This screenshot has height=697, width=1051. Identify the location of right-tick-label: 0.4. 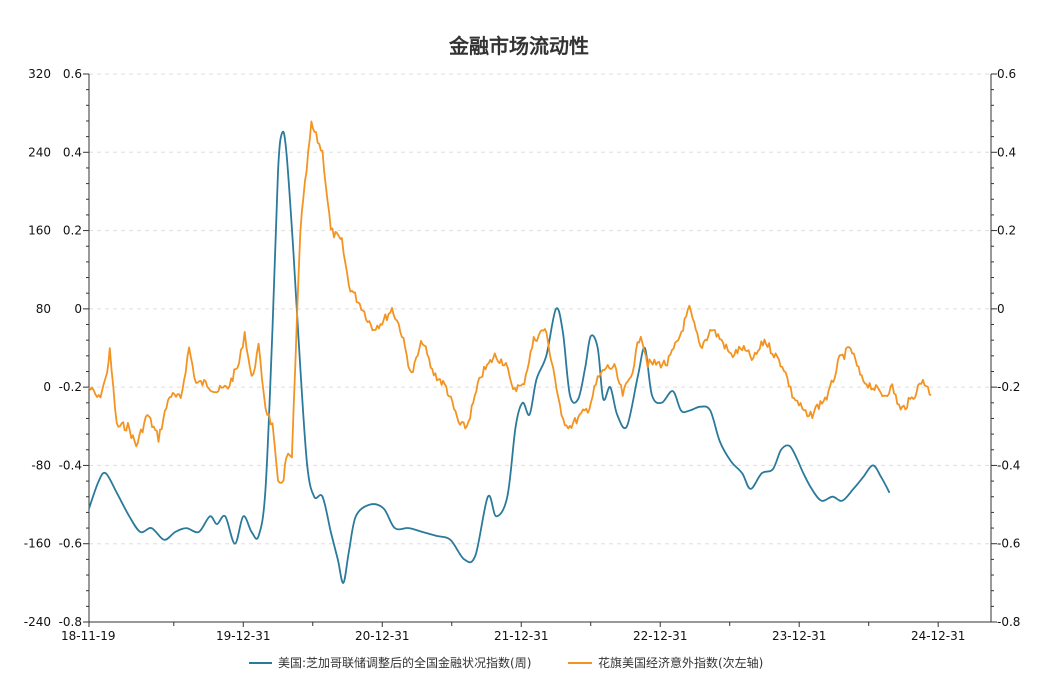
(1006, 152).